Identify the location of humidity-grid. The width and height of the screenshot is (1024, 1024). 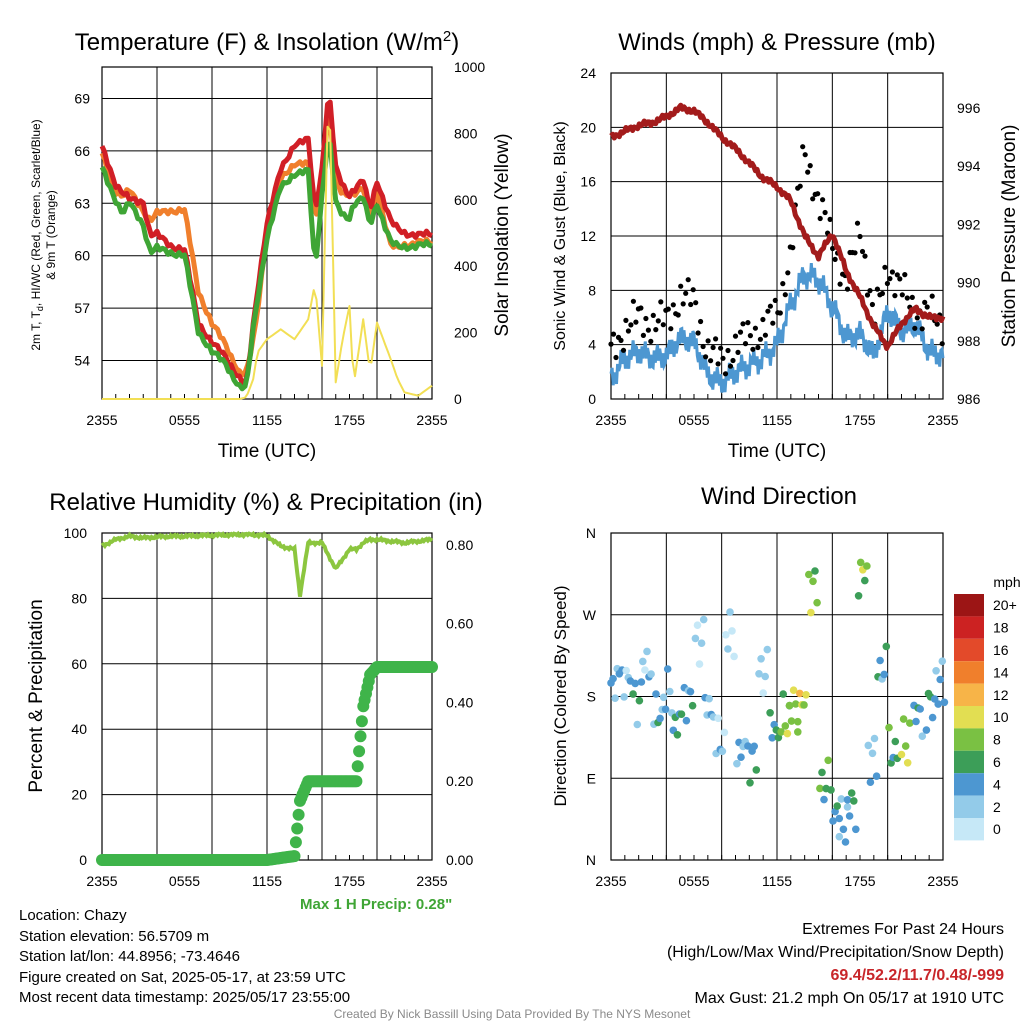
(267, 696).